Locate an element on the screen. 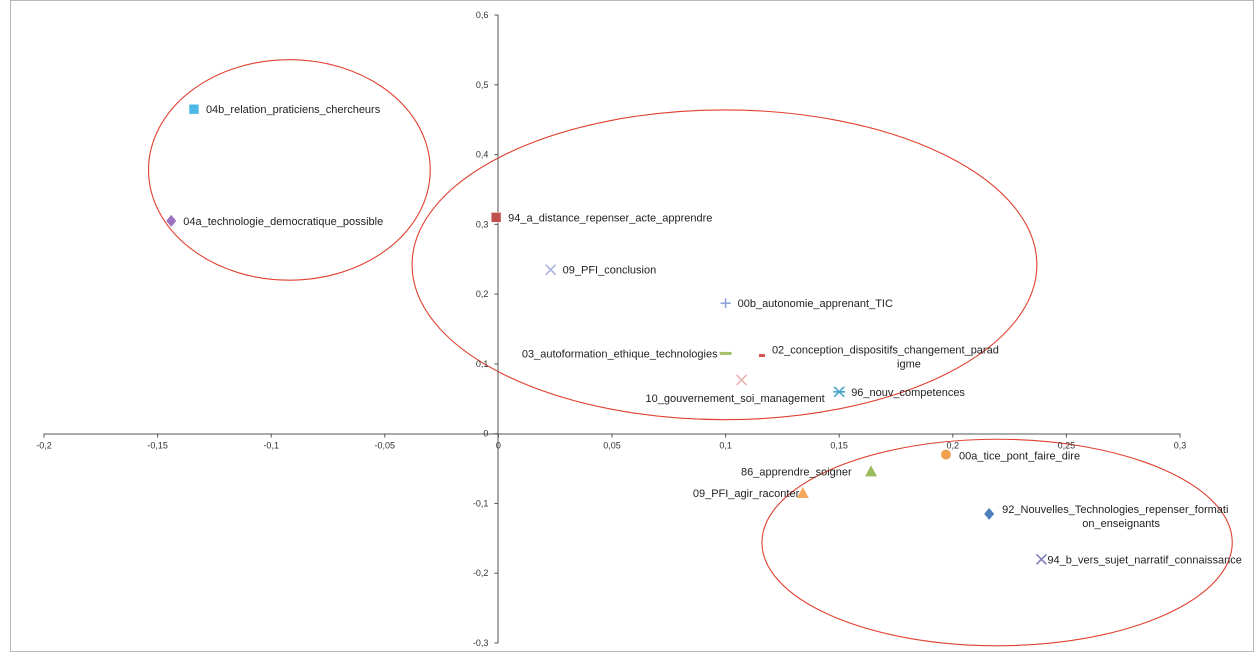 The image size is (1255, 658). x-tick-label: 0,25 is located at coordinates (1067, 446).